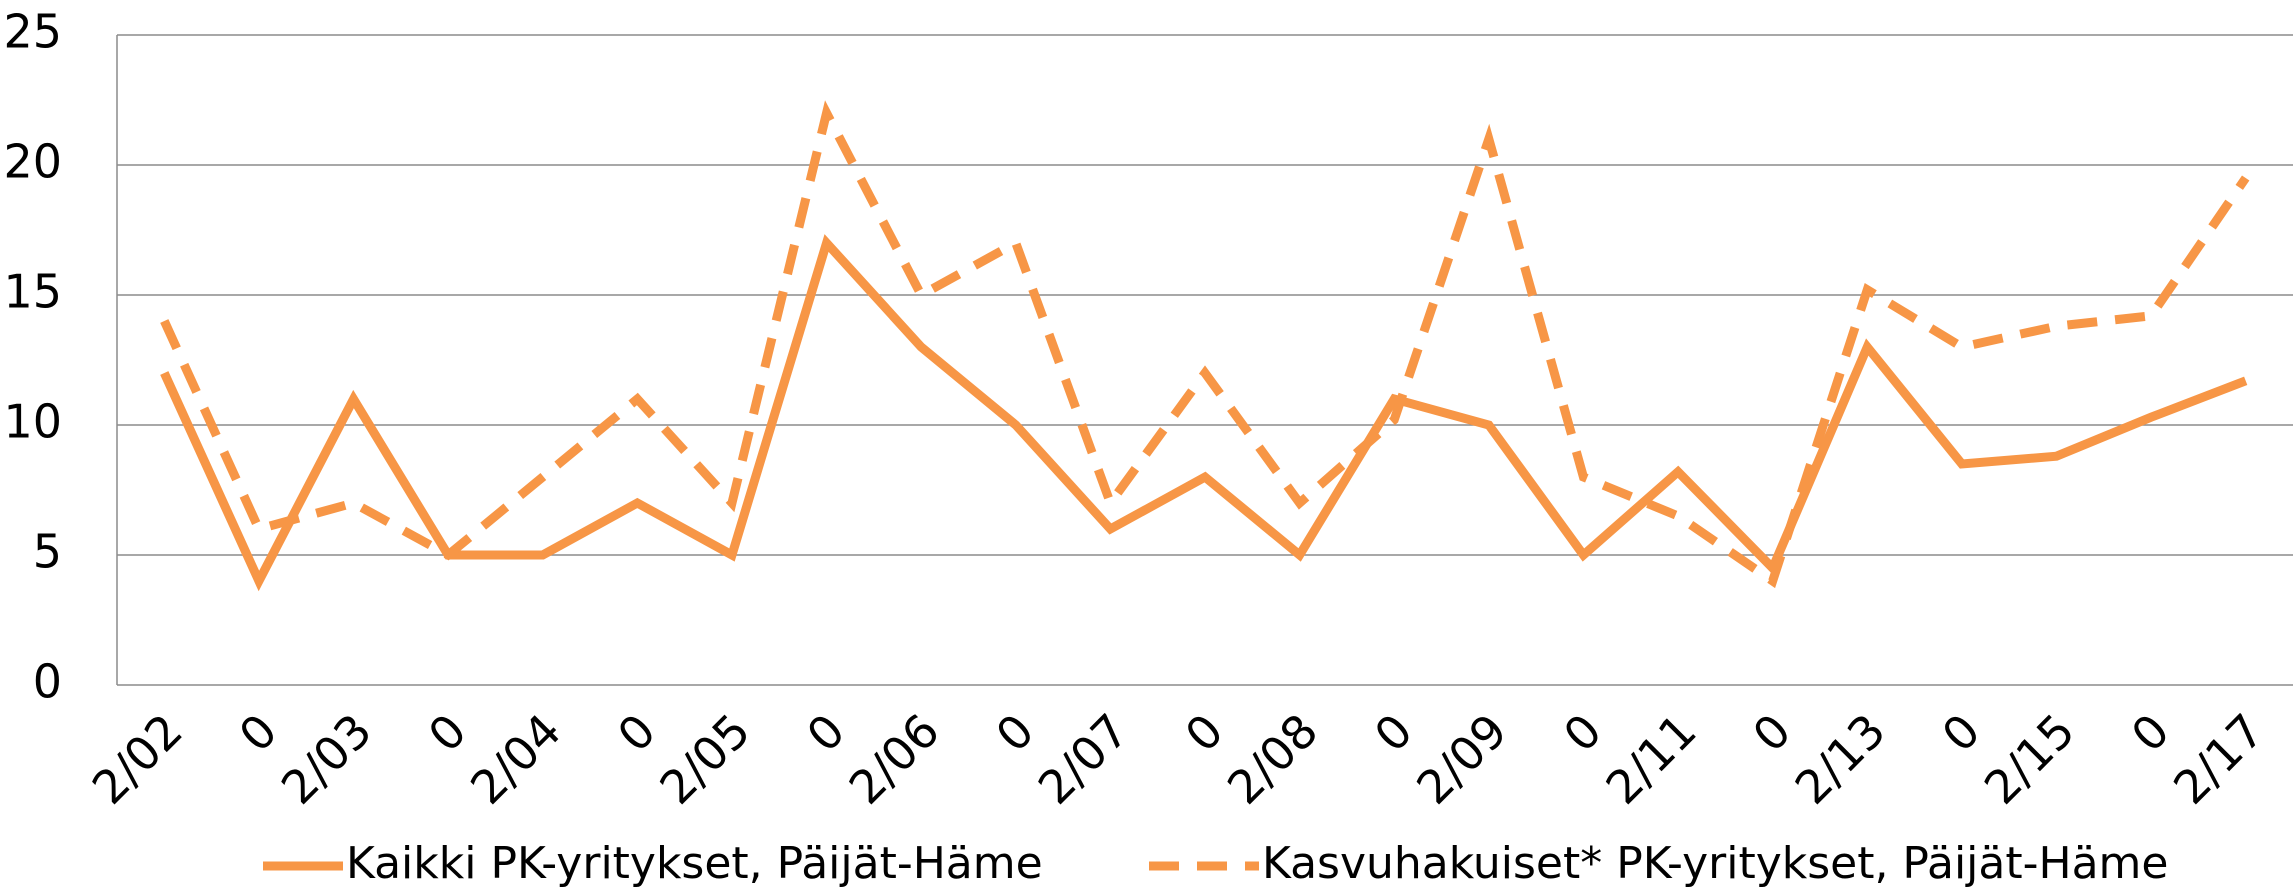  Describe the element at coordinates (1715, 863) in the screenshot. I see `legend-label: Kasvuhakuiset* PK-yritykset, Päijät-Häme` at that location.